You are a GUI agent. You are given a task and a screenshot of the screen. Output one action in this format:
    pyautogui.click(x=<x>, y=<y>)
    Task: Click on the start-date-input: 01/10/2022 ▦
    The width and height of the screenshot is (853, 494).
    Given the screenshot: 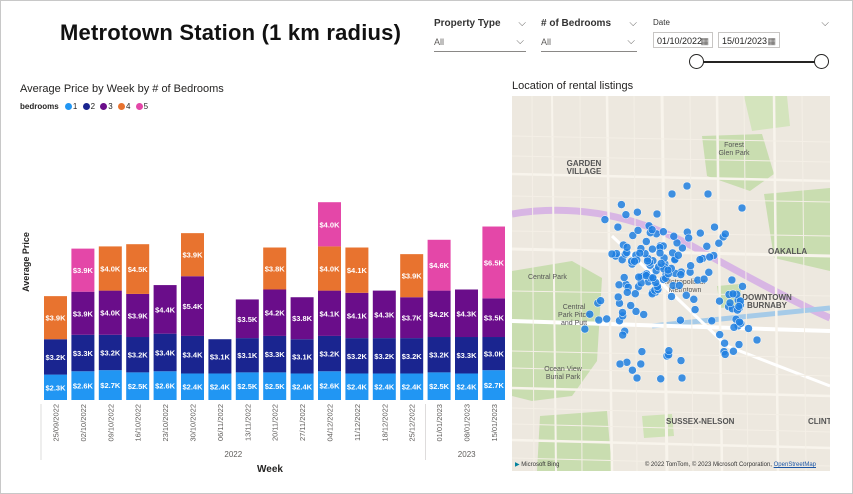 What is the action you would take?
    pyautogui.click(x=683, y=40)
    